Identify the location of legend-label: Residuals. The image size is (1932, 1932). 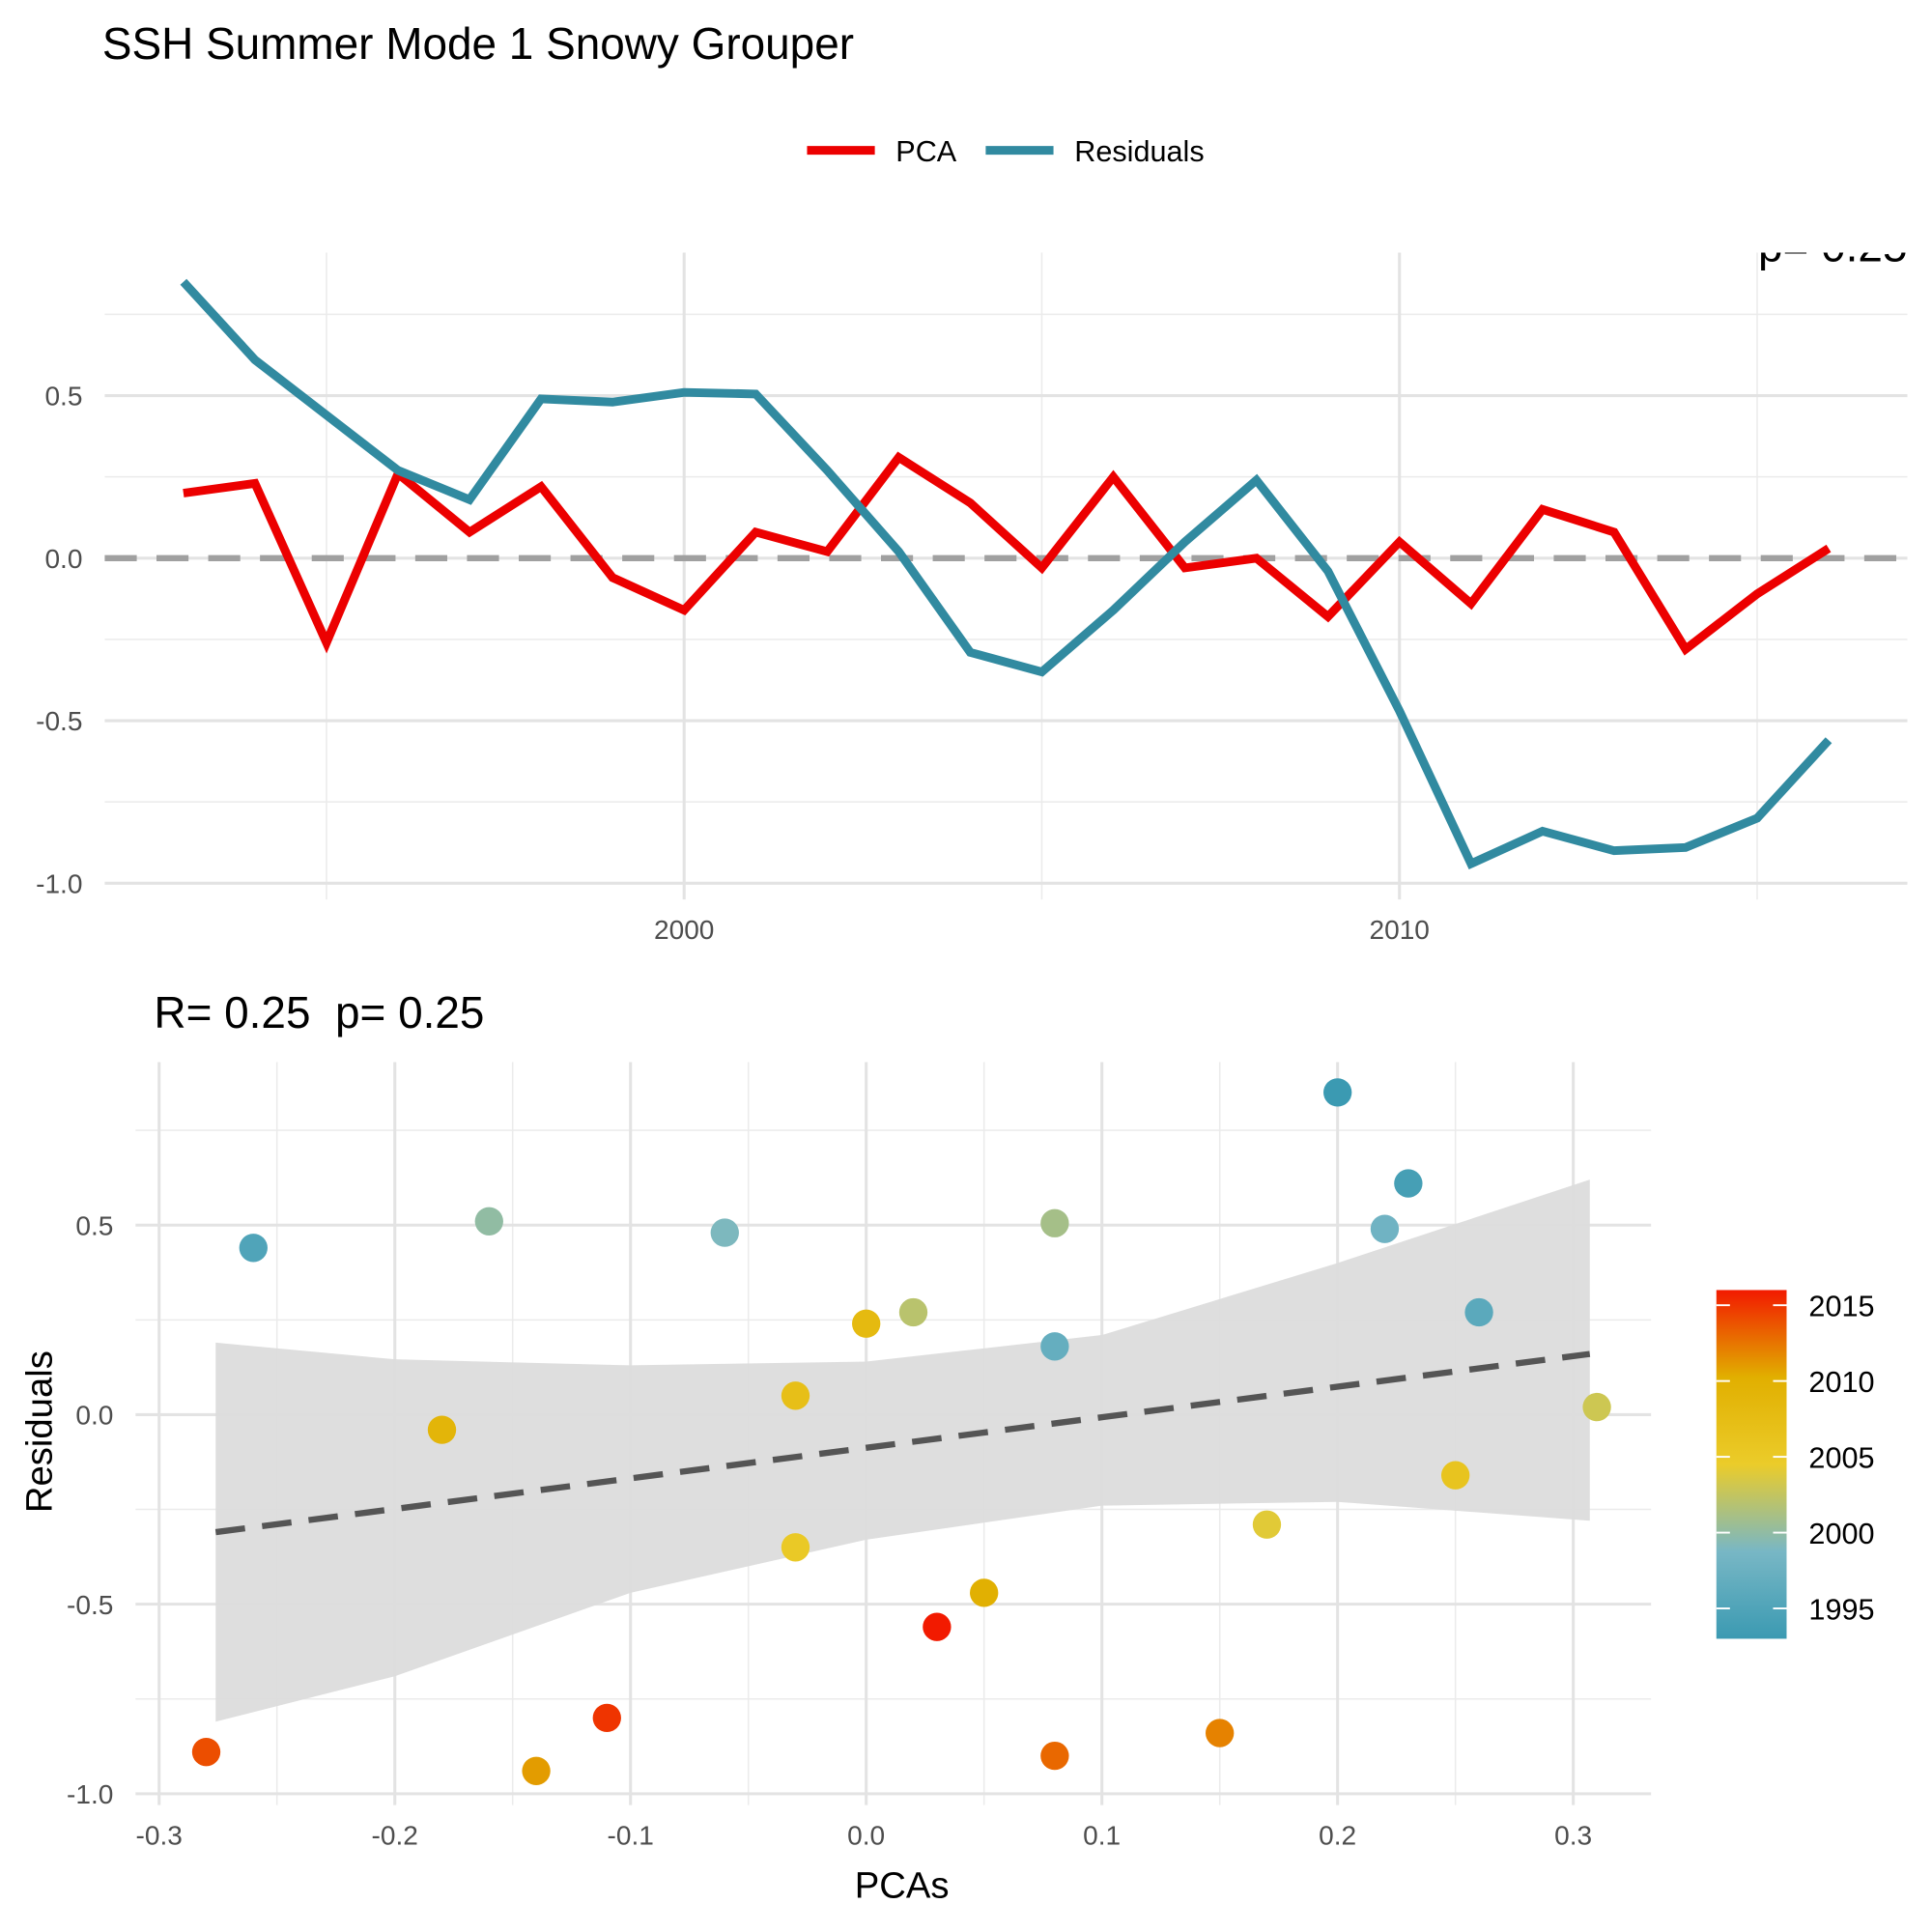
(1139, 151).